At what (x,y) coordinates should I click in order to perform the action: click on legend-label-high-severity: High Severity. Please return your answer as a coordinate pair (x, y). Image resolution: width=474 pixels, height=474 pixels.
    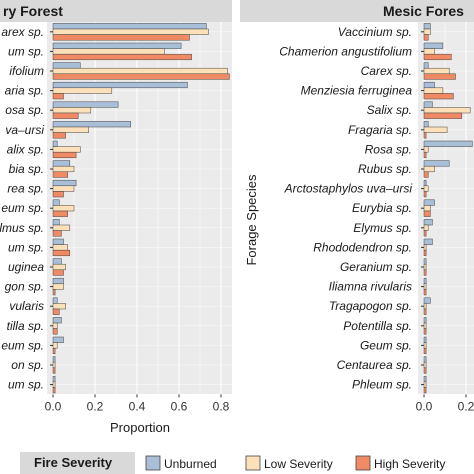
    Looking at the image, I should click on (409, 464).